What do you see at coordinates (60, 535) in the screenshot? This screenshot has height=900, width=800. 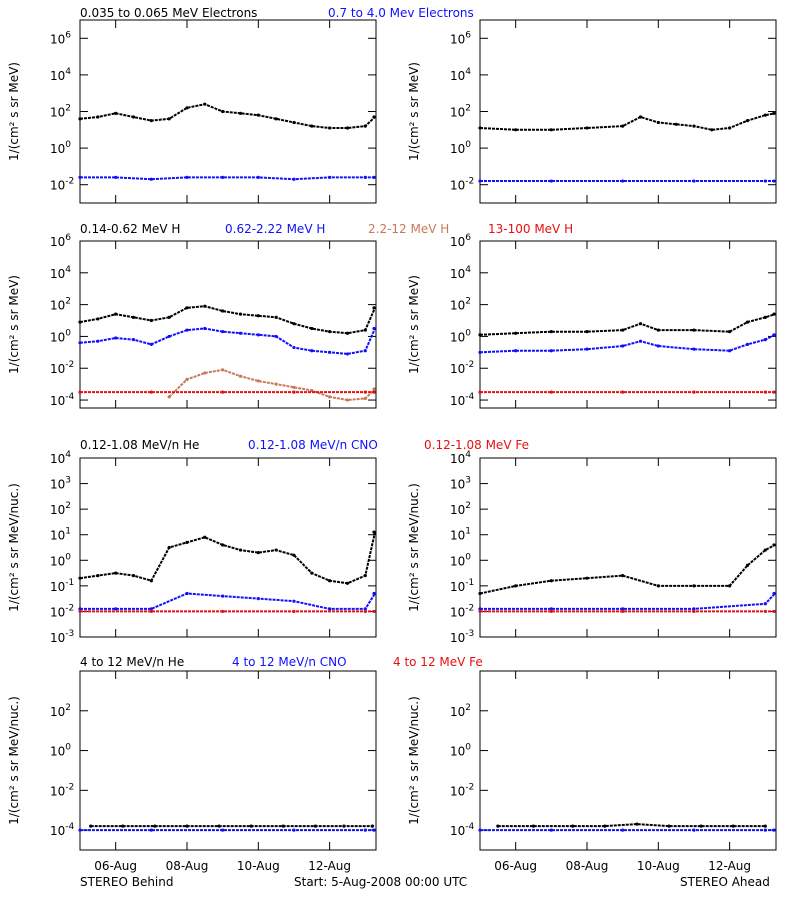 I see `y-tick-label-r2-c0-3: 10¹` at bounding box center [60, 535].